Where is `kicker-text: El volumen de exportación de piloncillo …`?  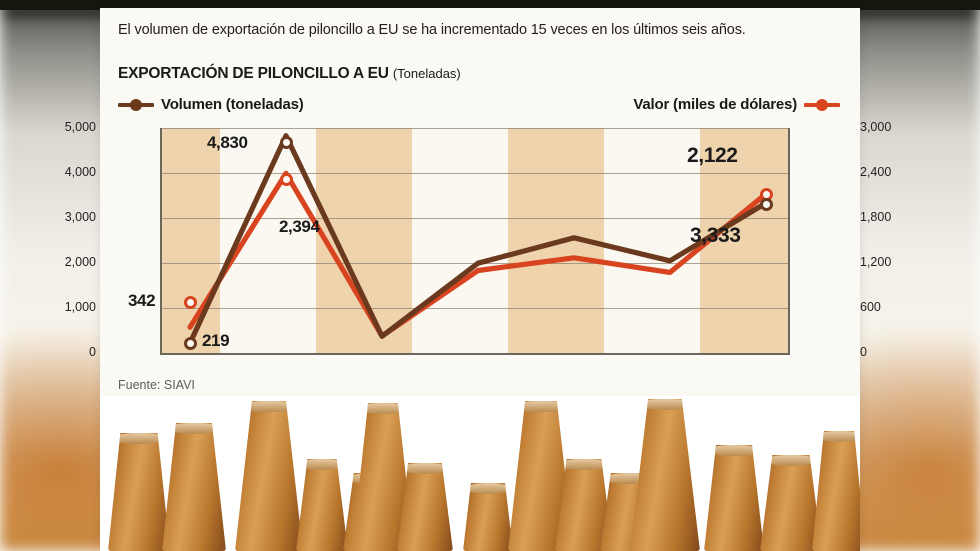
kicker-text: El volumen de exportación de piloncillo … is located at coordinates (432, 30).